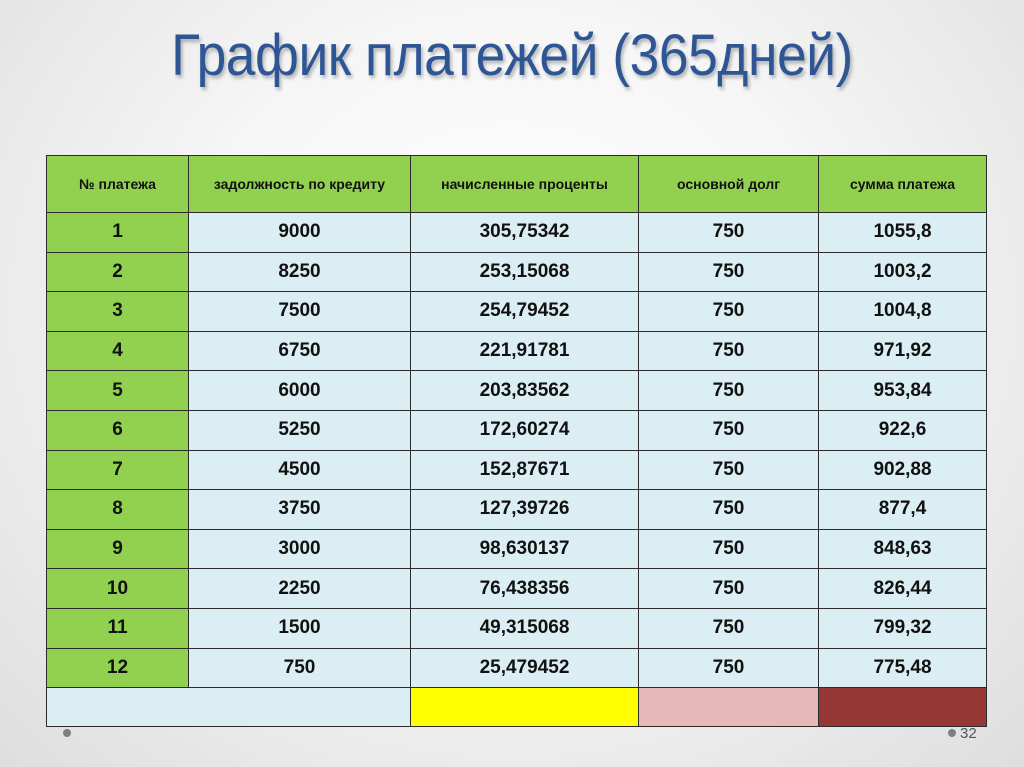 Image resolution: width=1024 pixels, height=767 pixels. Describe the element at coordinates (902, 470) in the screenshot. I see `payment-amount-cell: 902,88` at that location.